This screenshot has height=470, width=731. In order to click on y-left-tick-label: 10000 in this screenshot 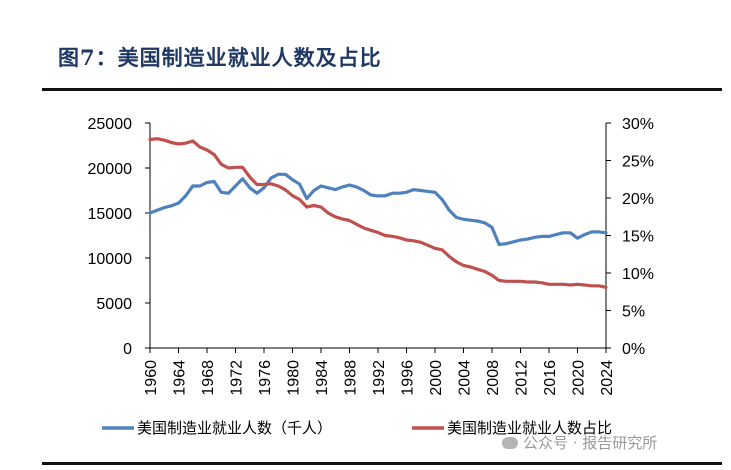, I will do `click(110, 259)`.